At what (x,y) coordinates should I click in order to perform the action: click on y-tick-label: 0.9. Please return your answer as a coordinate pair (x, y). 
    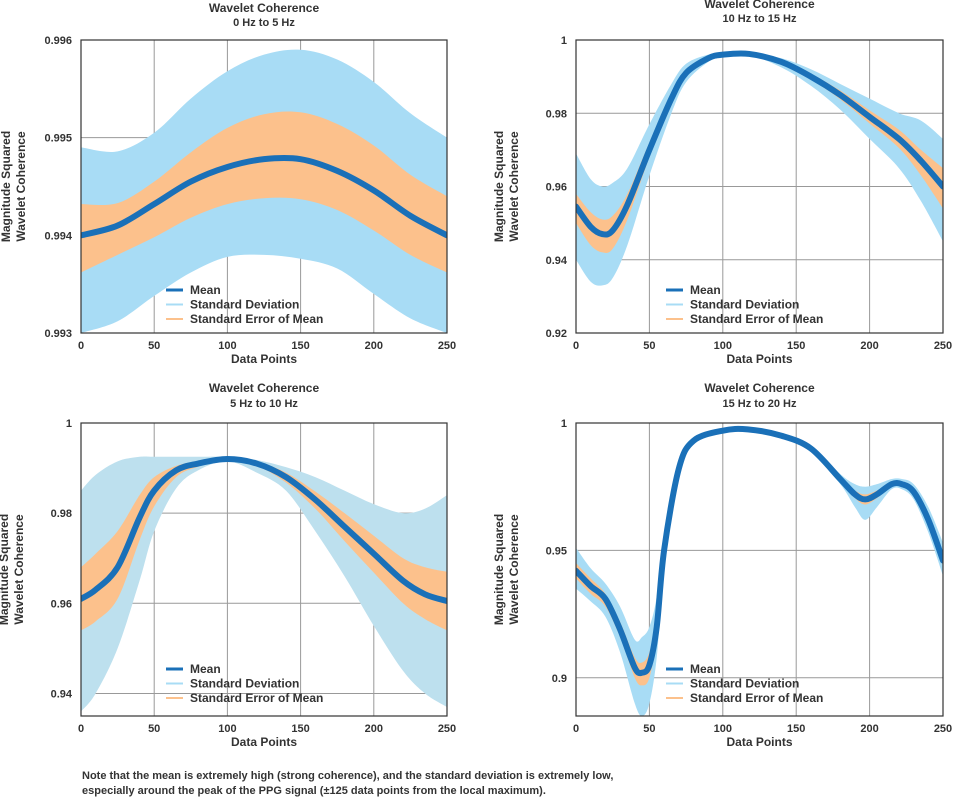
    Looking at the image, I should click on (559, 679).